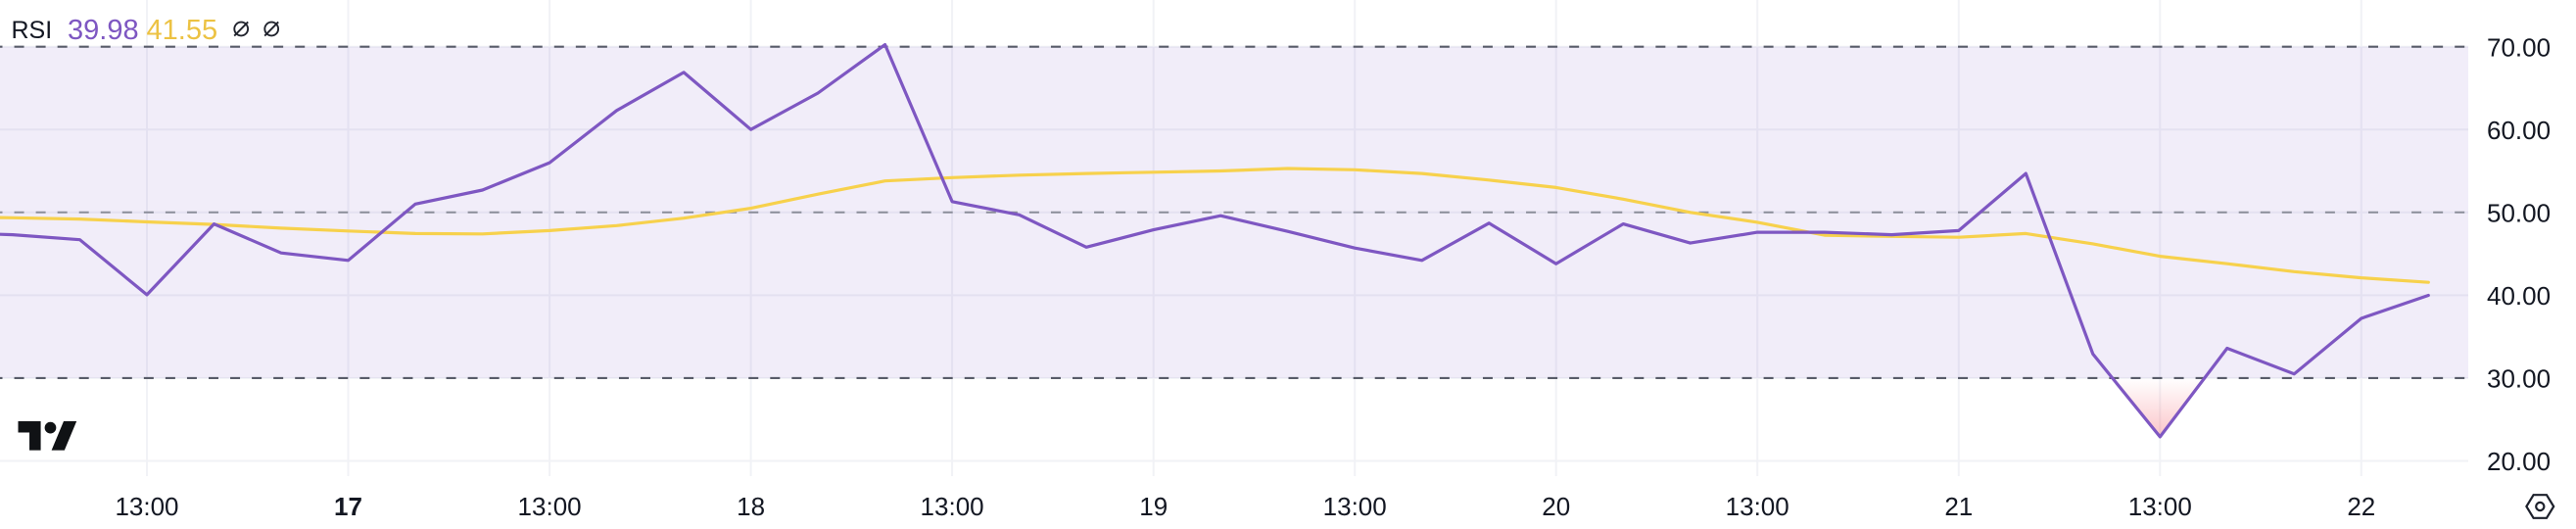  What do you see at coordinates (2519, 130) in the screenshot?
I see `svg-text: 60.00` at bounding box center [2519, 130].